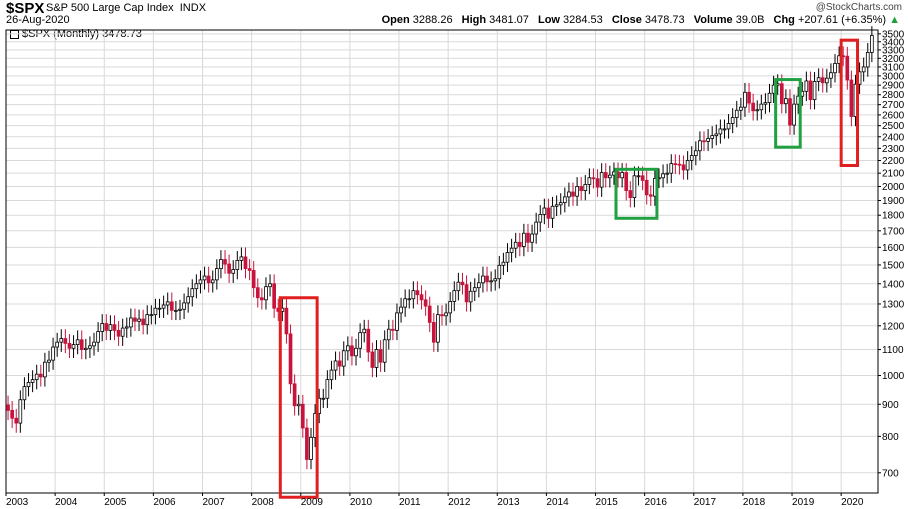  Describe the element at coordinates (893, 95) in the screenshot. I see `y-tick-label: 2800` at that location.